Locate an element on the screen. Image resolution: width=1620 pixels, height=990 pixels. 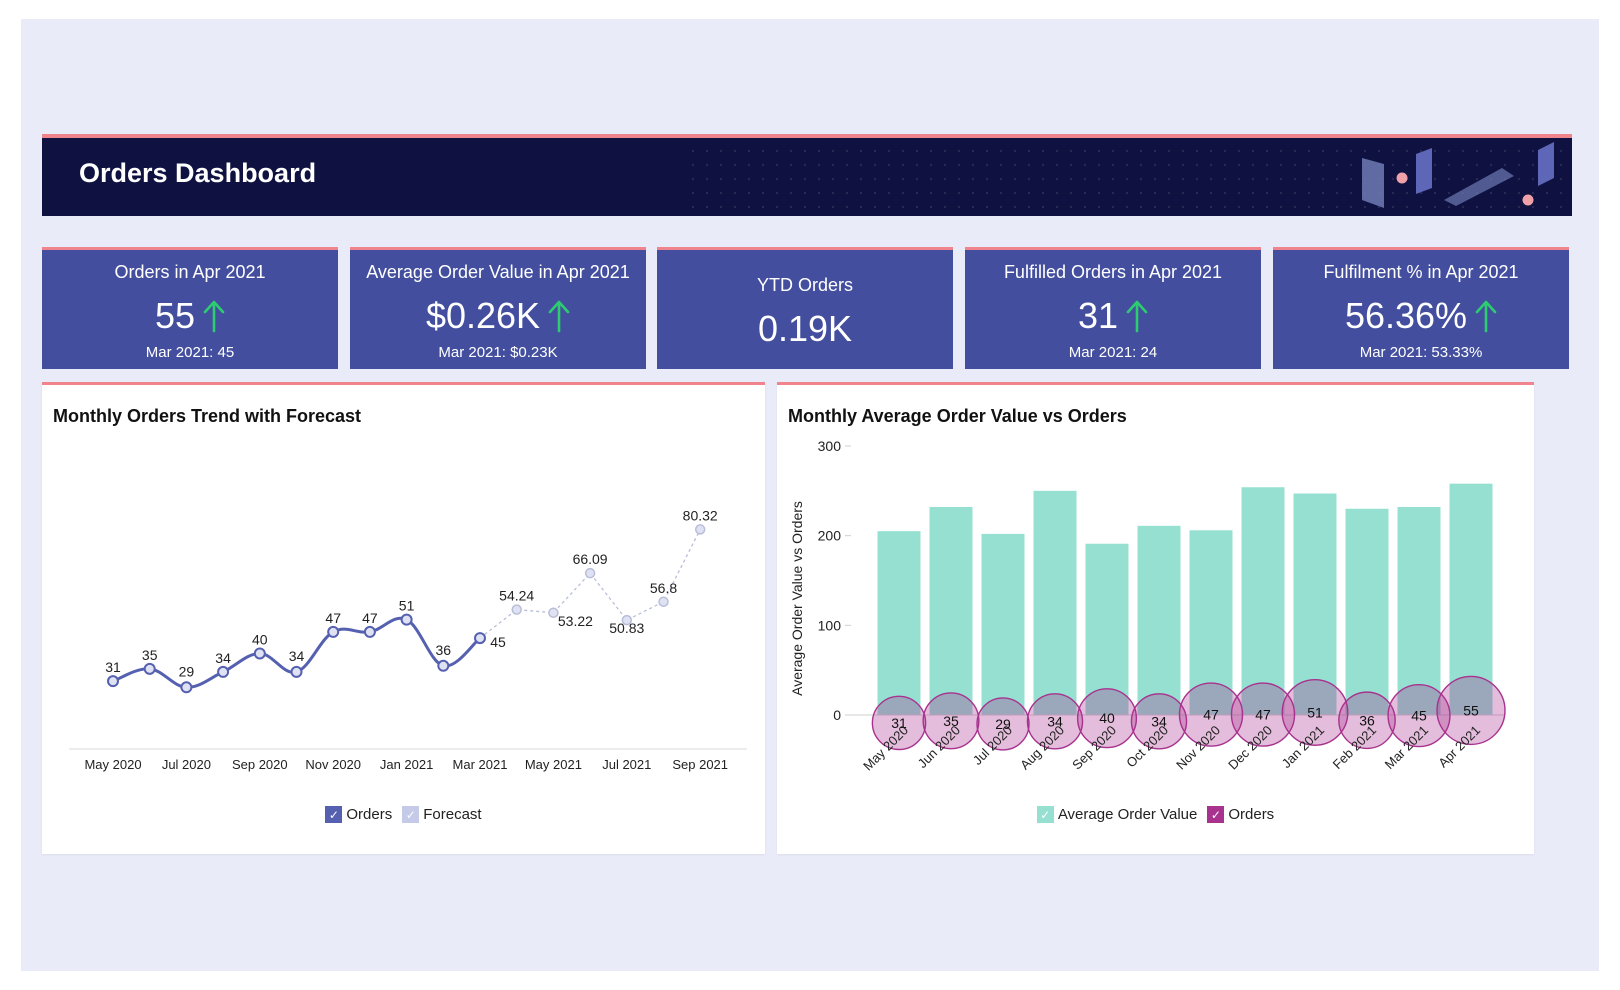
orders-trend-legend: ✓ Orders ✓ Forecast is located at coordinates (403, 814).